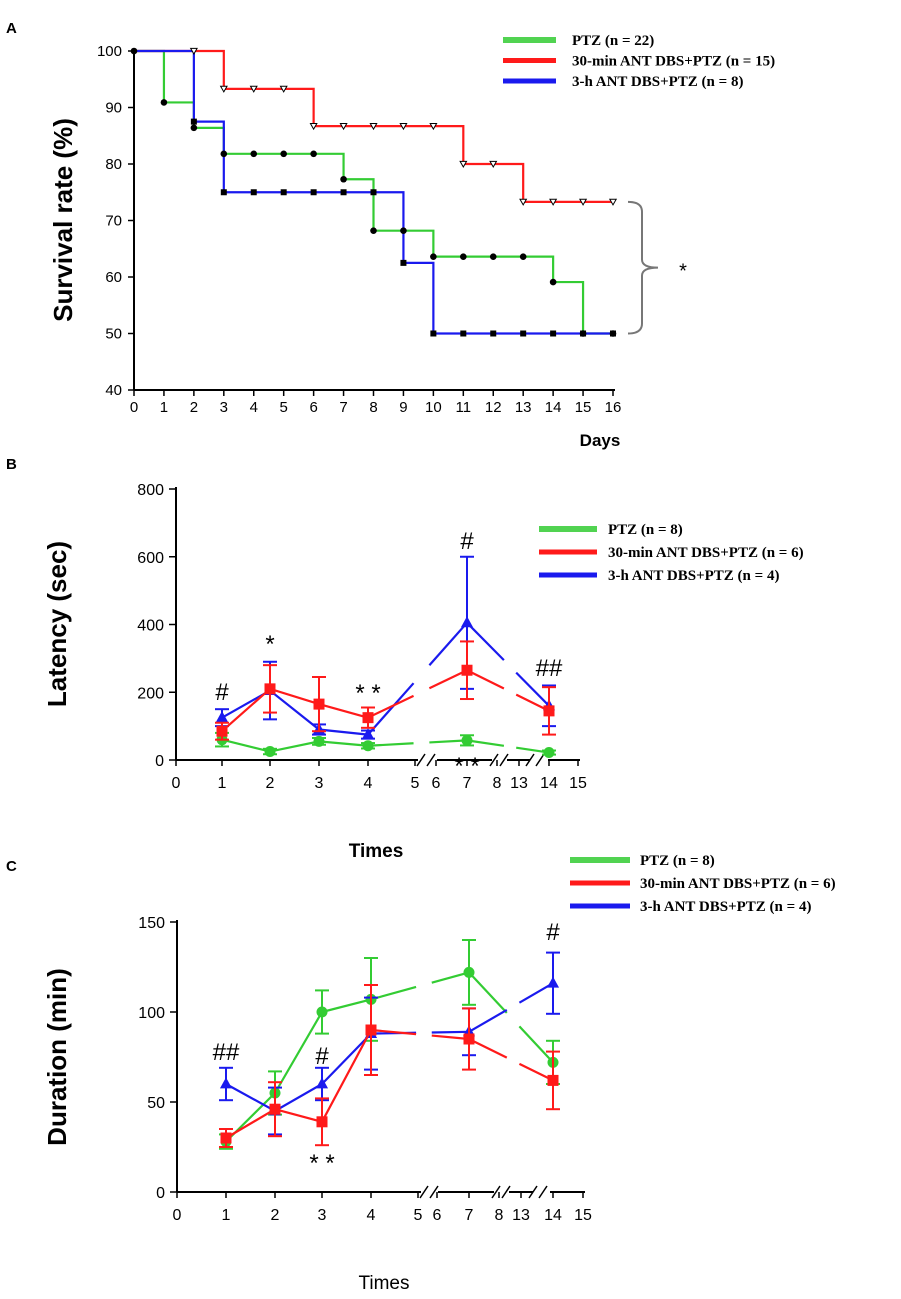  I want to click on panel-c-label: C, so click(11, 866).